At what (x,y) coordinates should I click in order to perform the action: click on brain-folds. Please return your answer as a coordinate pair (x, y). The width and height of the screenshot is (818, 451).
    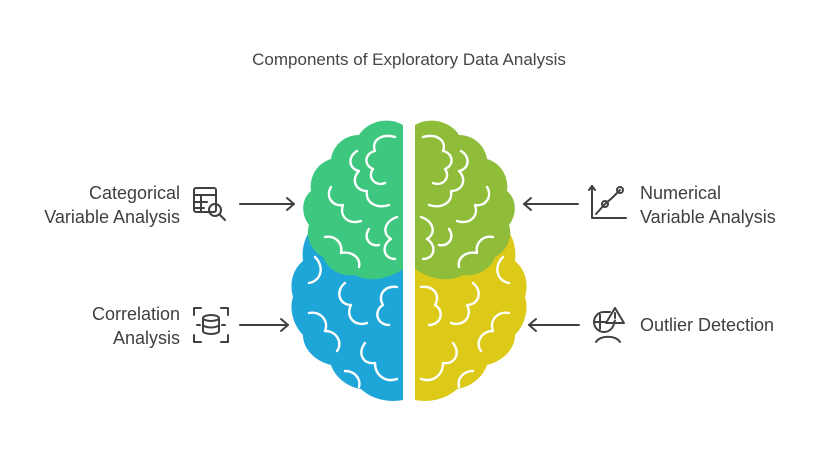
    Looking at the image, I should click on (409, 261).